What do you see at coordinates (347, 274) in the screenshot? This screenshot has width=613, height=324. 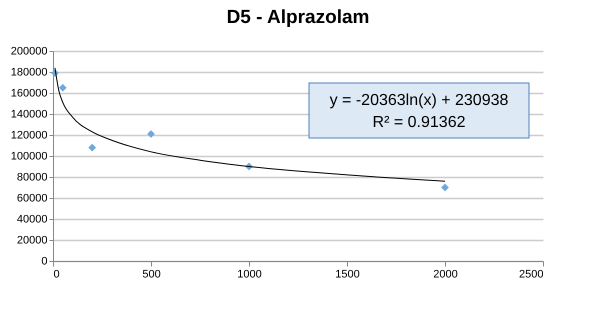 I see `x-tick-label: 1500` at bounding box center [347, 274].